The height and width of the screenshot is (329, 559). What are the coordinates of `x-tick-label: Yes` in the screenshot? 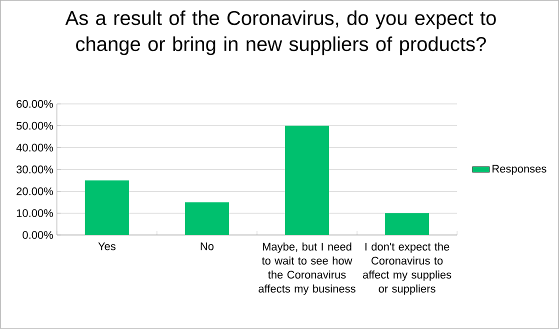 It's located at (107, 246).